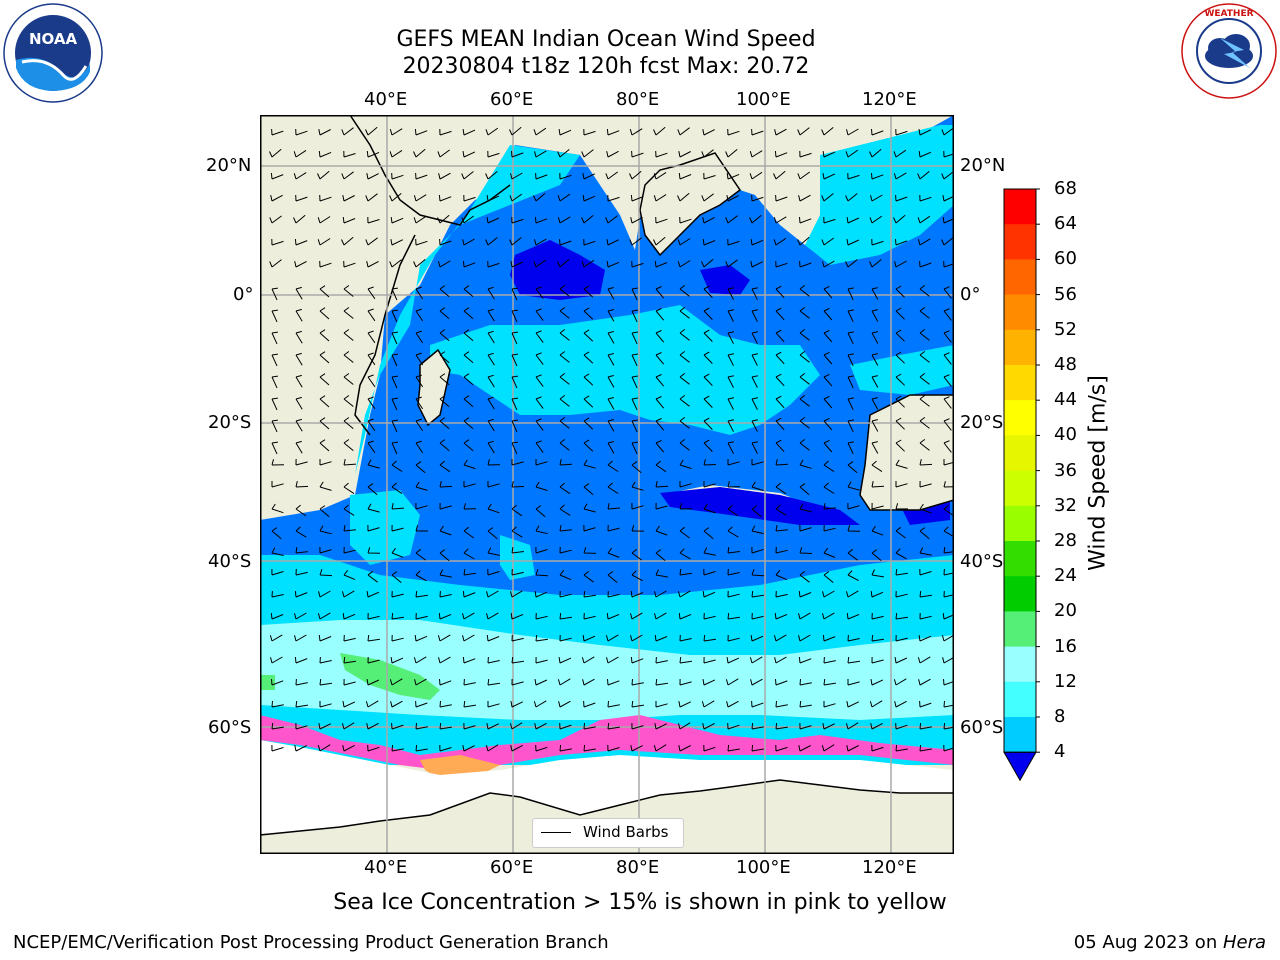 This screenshot has height=960, width=1280. I want to click on right-lat-label: 40°S, so click(982, 561).